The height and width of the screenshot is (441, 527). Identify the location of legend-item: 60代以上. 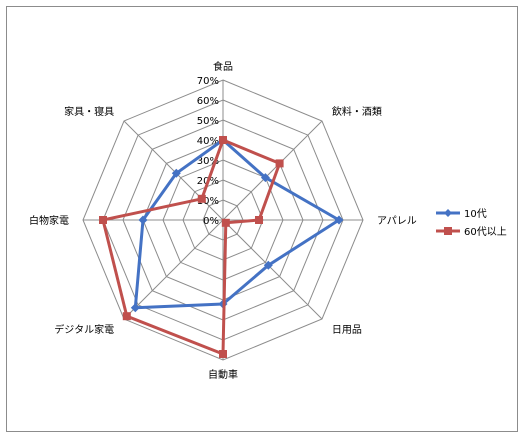
(471, 232).